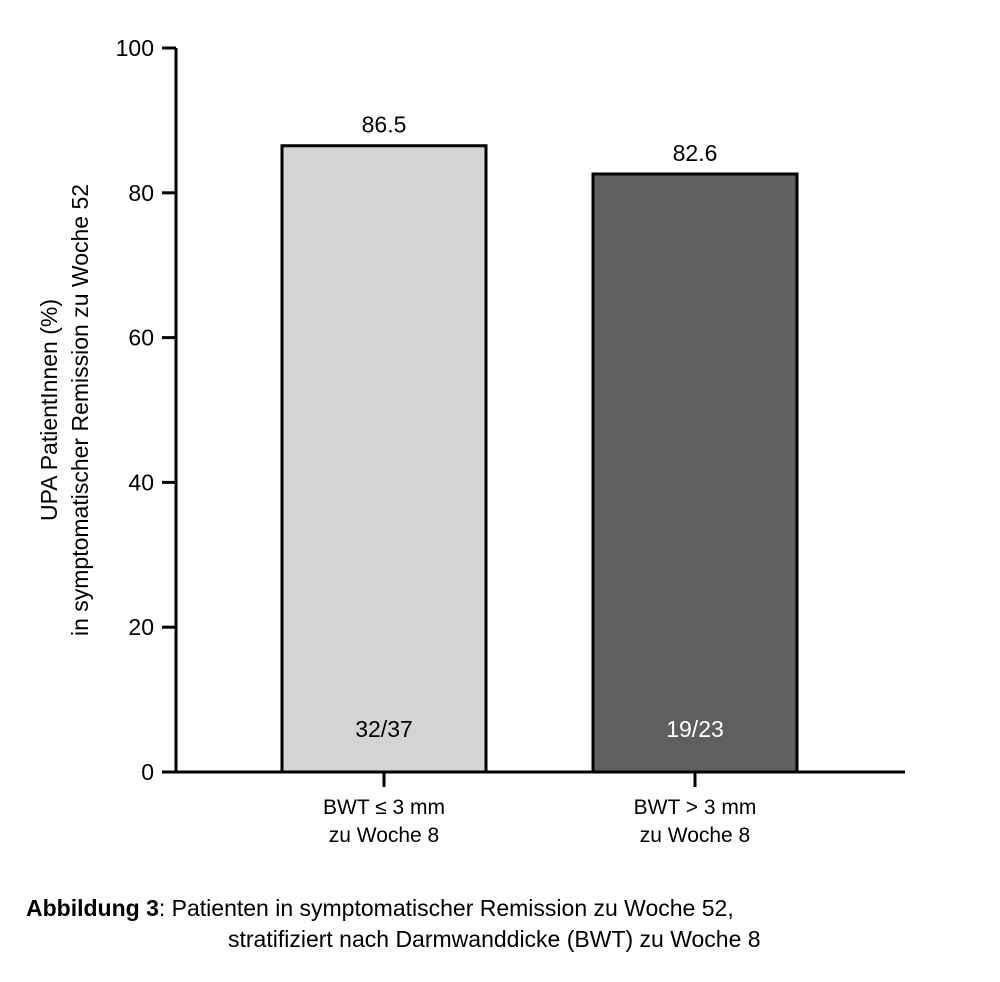 The width and height of the screenshot is (1000, 982). What do you see at coordinates (92, 908) in the screenshot?
I see `caption-label: Abbildung 3` at bounding box center [92, 908].